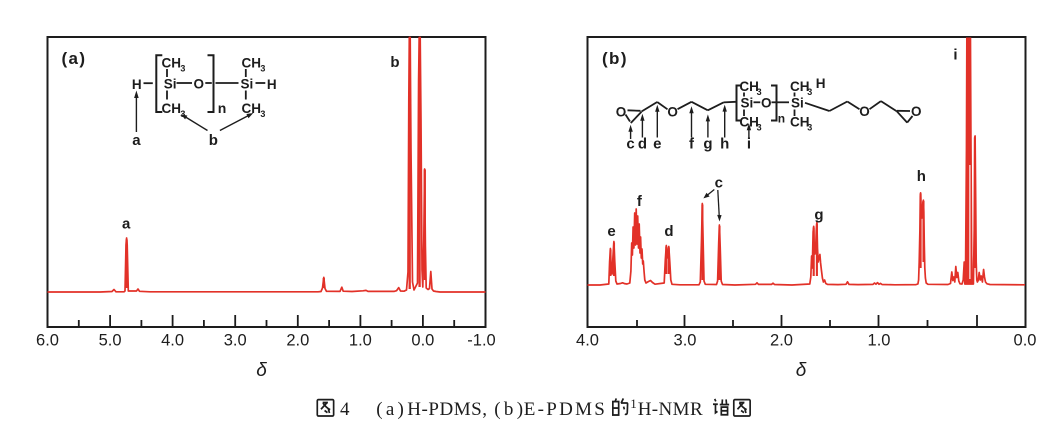 The image size is (1061, 433). What do you see at coordinates (481, 341) in the screenshot?
I see `svg-text: -1.0` at bounding box center [481, 341].